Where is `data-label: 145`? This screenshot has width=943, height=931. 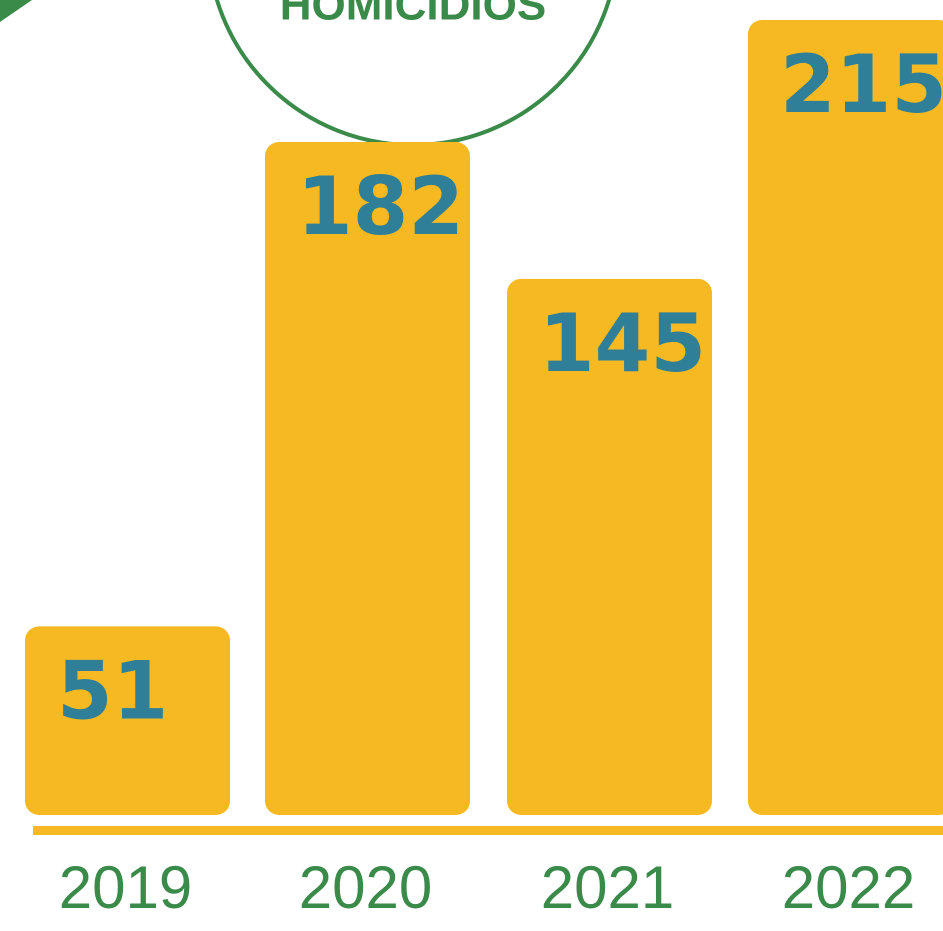 data-label: 145 is located at coordinates (622, 343).